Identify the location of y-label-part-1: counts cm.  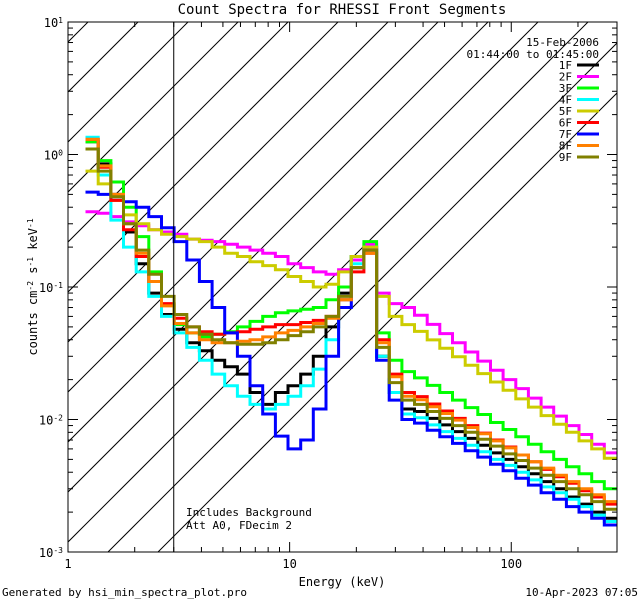
(33, 323).